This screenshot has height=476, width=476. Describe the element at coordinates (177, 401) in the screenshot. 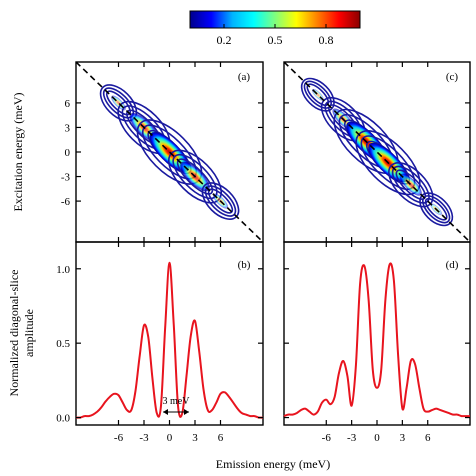

I see `annotation-text: 3 meV` at that location.